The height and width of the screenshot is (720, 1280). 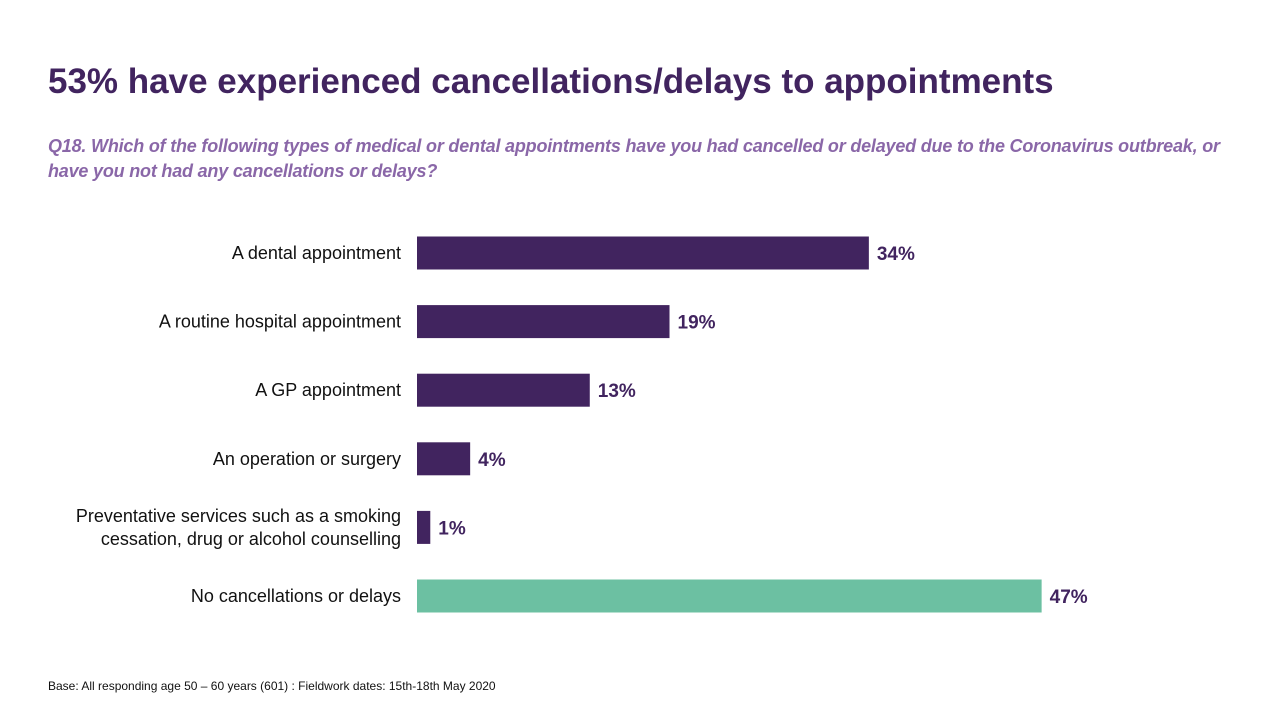 I want to click on category-label-2: A routine hospital appointment, so click(x=280, y=322).